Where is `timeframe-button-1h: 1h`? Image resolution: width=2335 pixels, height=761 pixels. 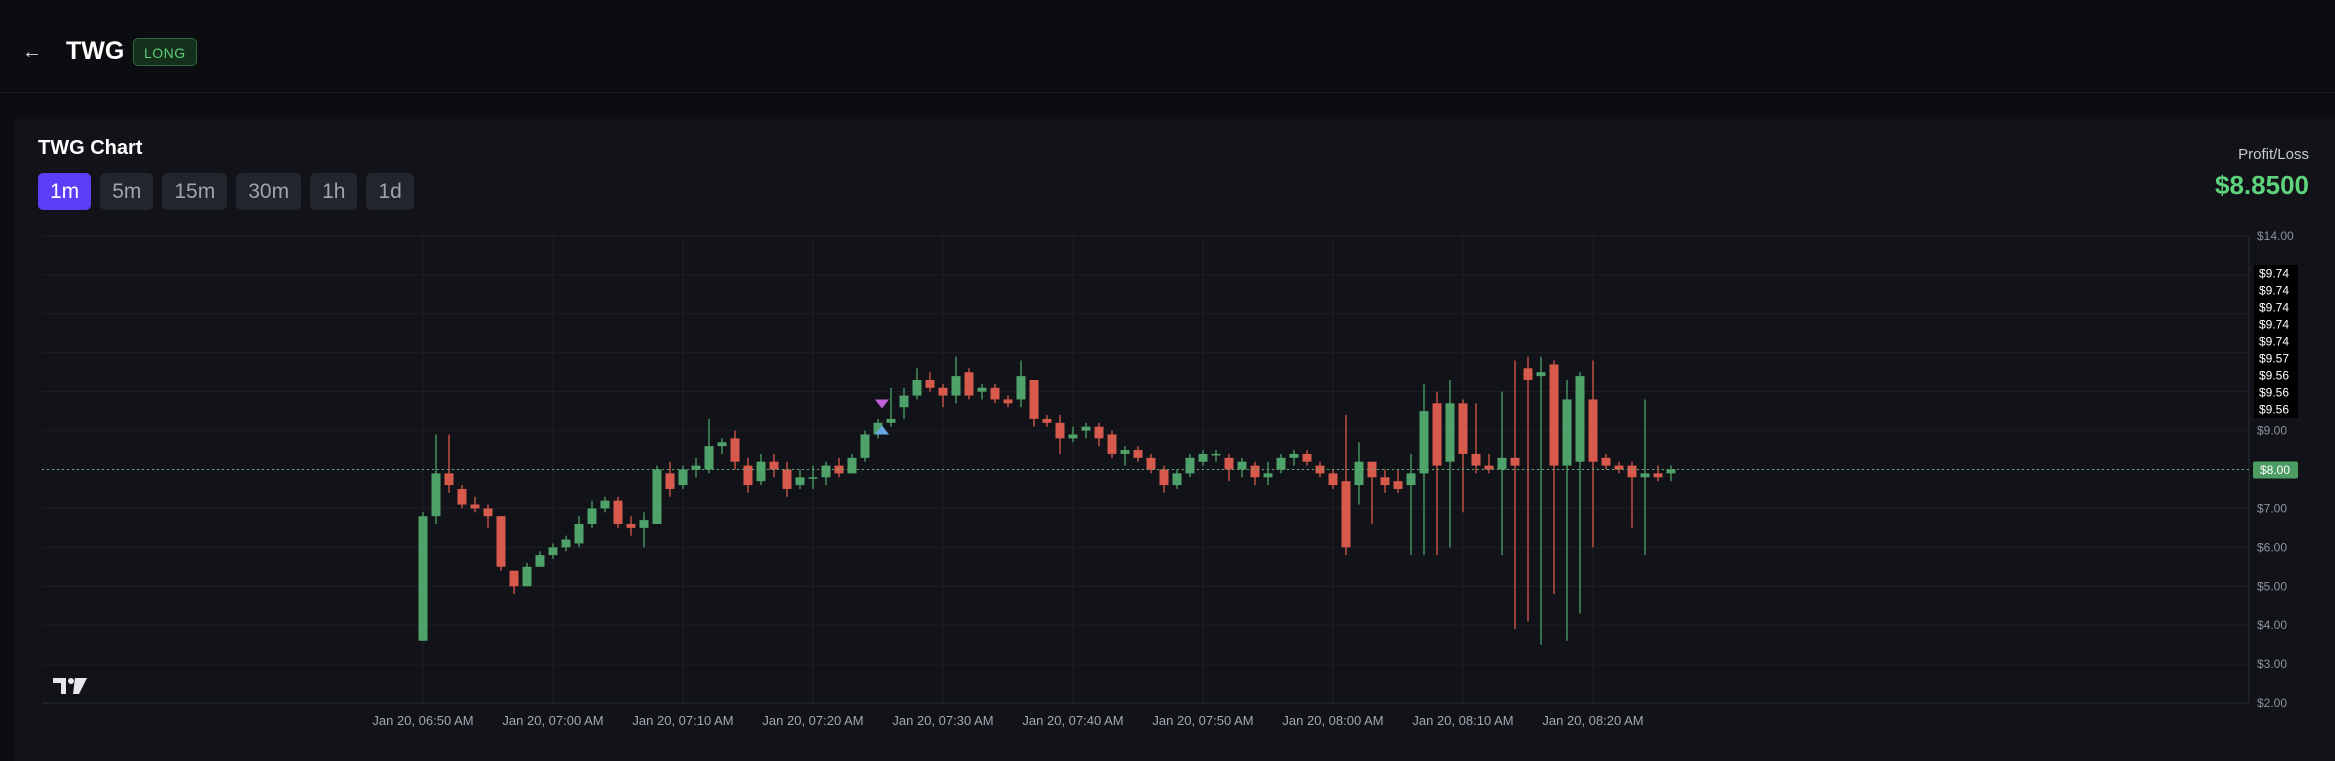 timeframe-button-1h: 1h is located at coordinates (334, 191).